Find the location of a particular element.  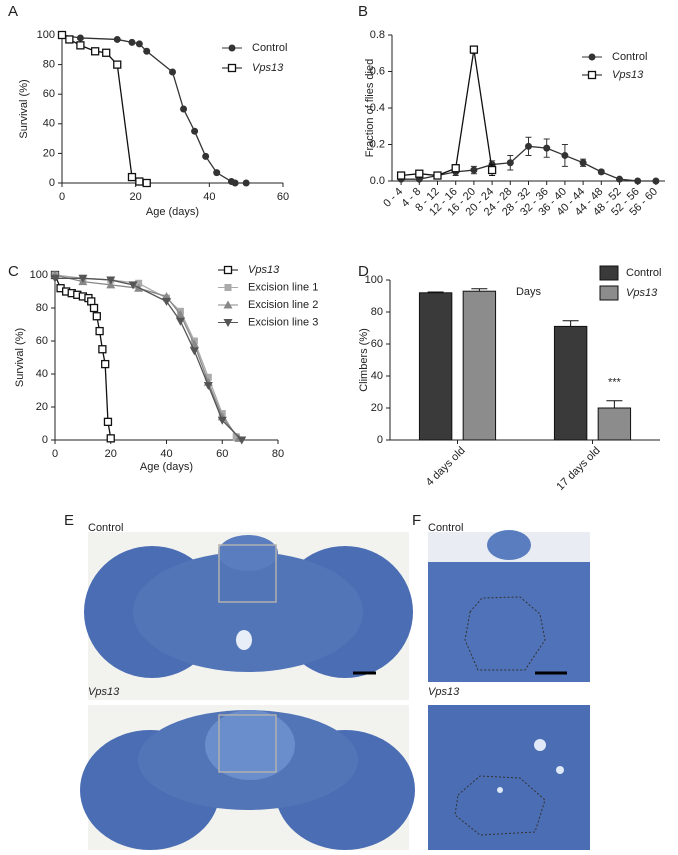

legend-label: Excision line 2 is located at coordinates (283, 305).